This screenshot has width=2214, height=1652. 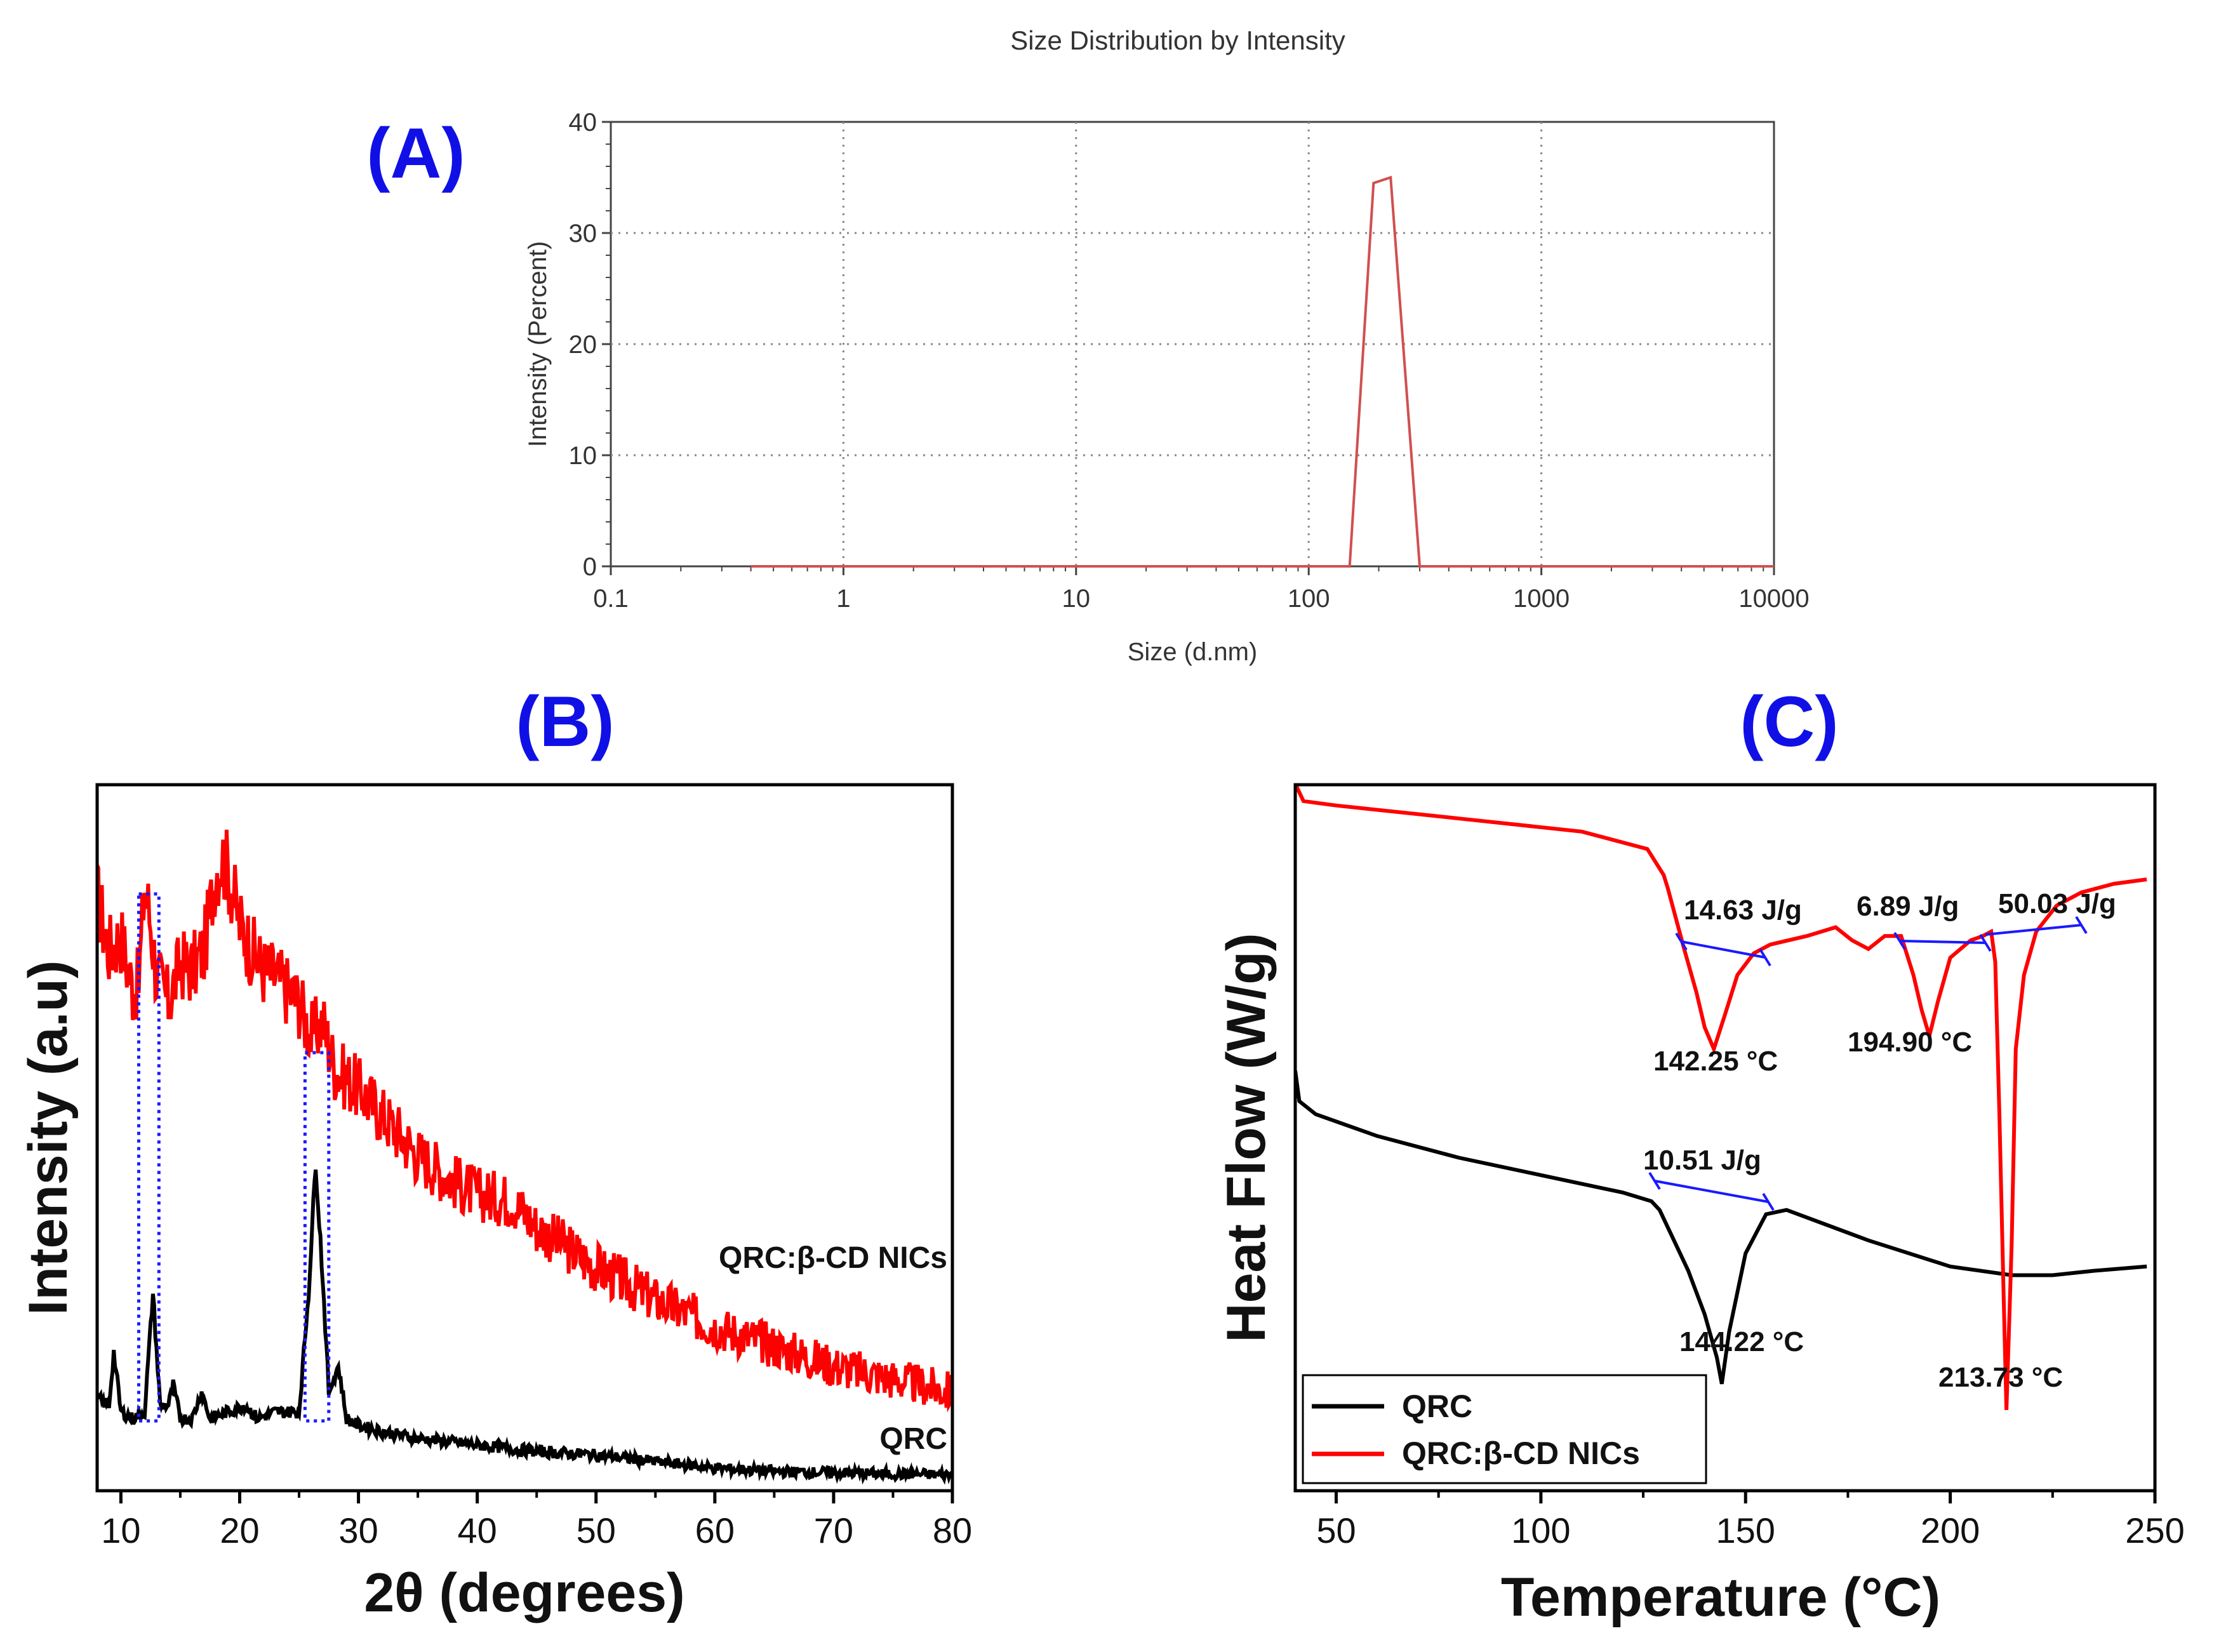 What do you see at coordinates (1193, 652) in the screenshot?
I see `chart-a-xlabel: Size (d.nm)` at bounding box center [1193, 652].